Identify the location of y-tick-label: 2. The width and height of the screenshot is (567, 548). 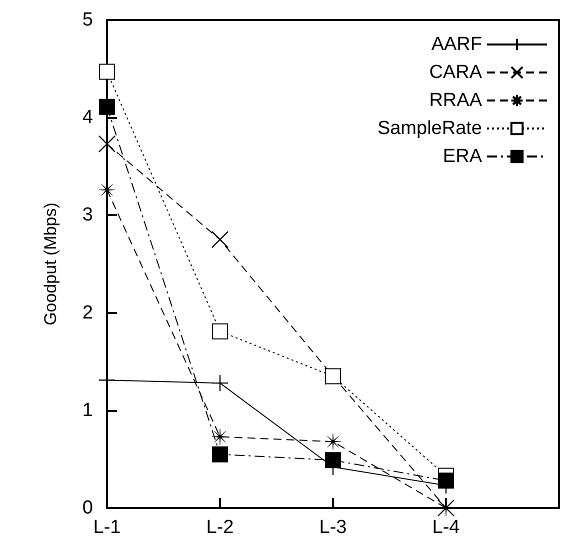
(87, 313).